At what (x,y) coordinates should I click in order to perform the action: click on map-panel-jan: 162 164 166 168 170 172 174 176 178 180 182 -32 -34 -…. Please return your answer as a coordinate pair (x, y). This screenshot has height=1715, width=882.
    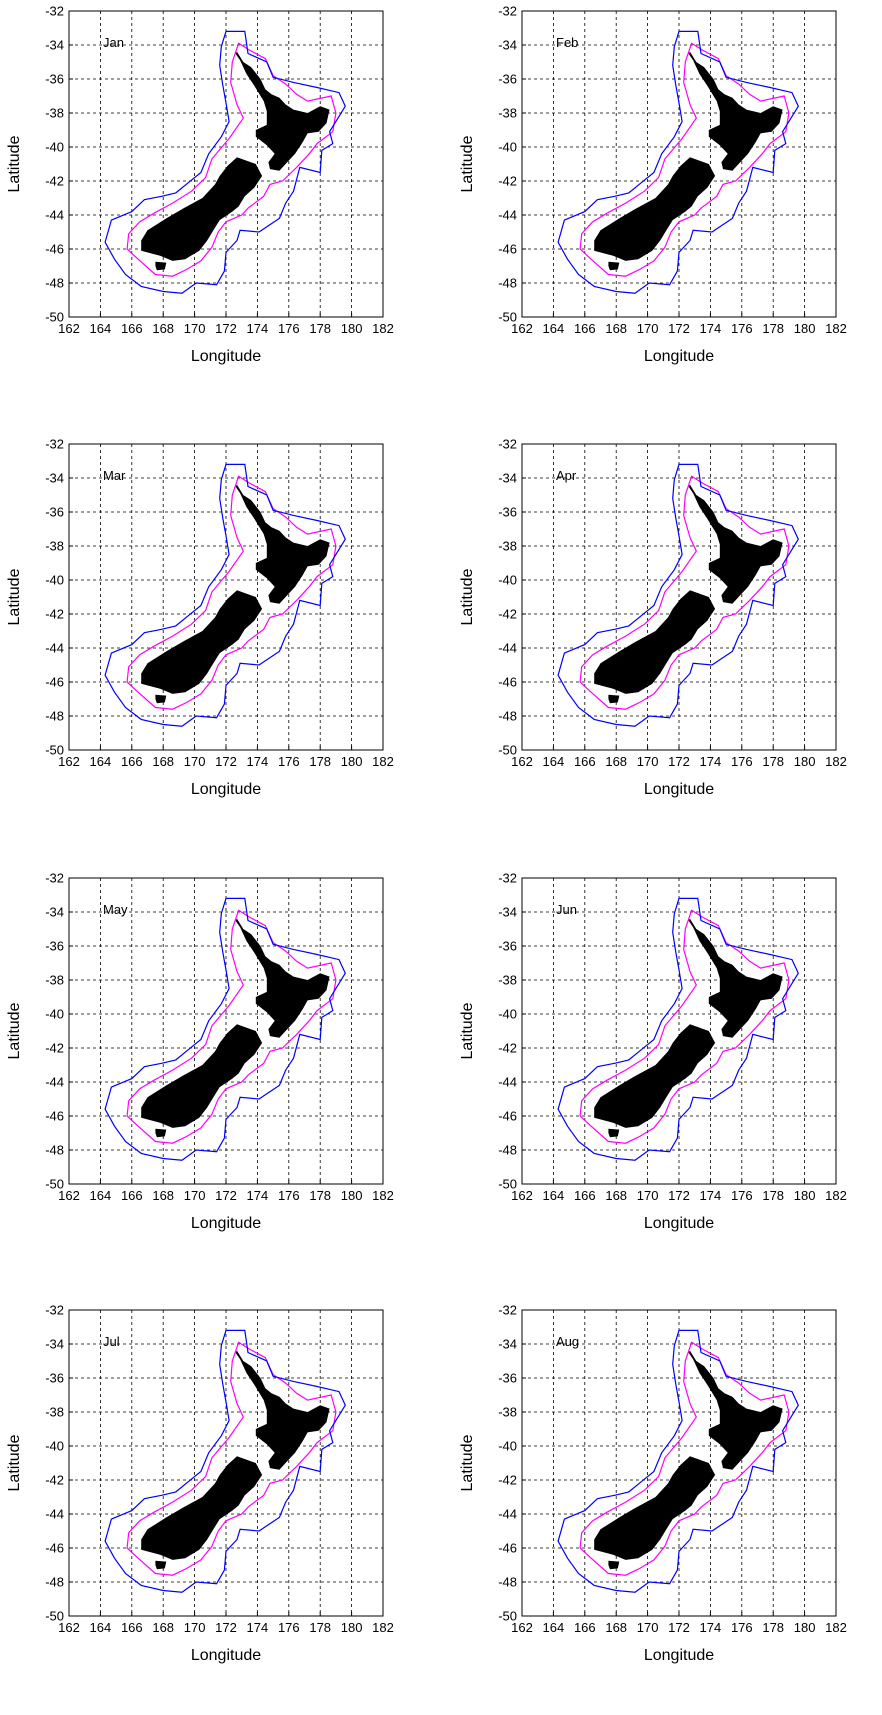
    Looking at the image, I should click on (200, 185).